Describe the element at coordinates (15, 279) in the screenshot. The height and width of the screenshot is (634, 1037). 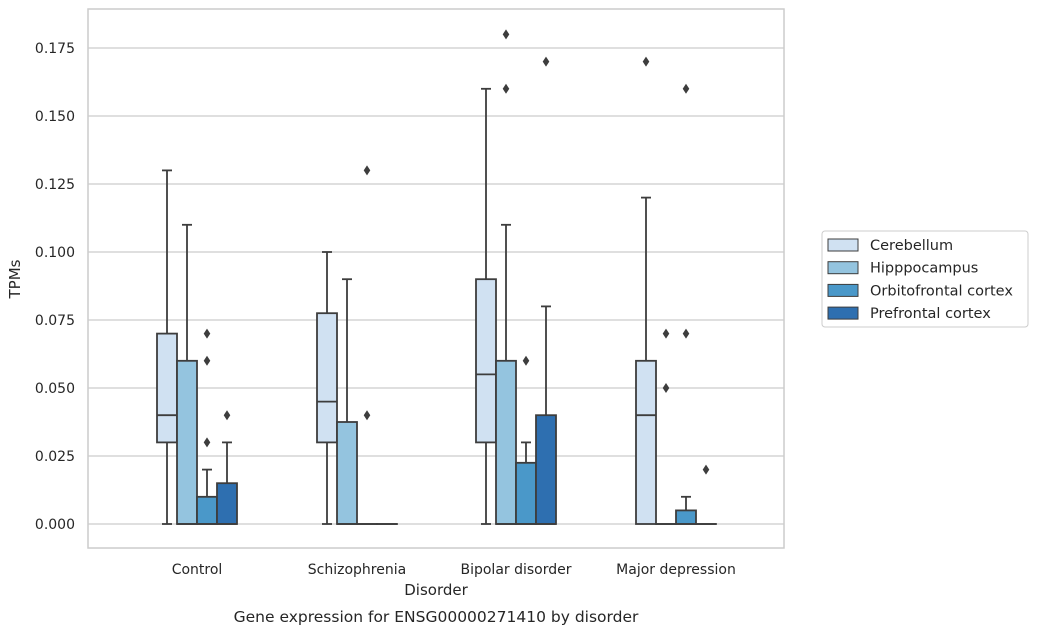
I see `y-axis-label: TPMs` at that location.